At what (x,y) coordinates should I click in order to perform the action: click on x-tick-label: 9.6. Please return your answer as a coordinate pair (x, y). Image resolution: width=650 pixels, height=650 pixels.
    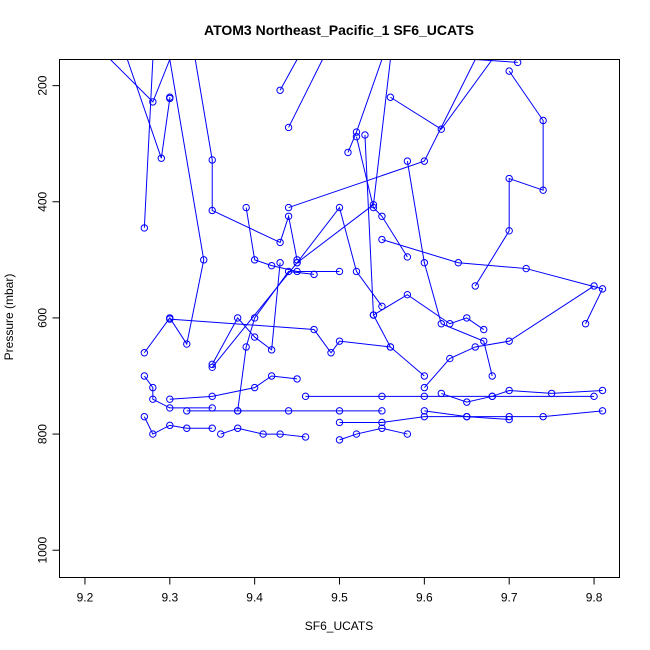
    Looking at the image, I should click on (424, 598).